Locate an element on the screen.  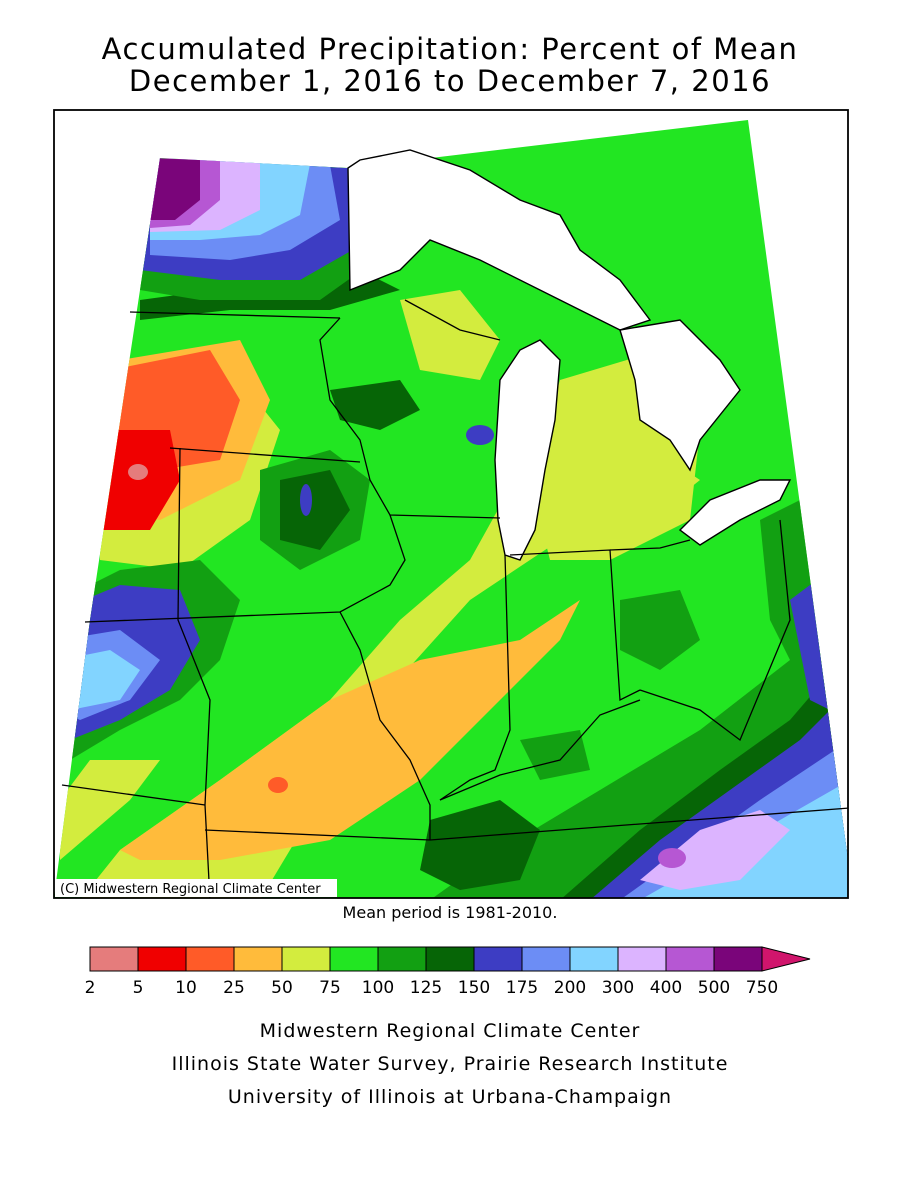
copyright-box is located at coordinates (196, 888).